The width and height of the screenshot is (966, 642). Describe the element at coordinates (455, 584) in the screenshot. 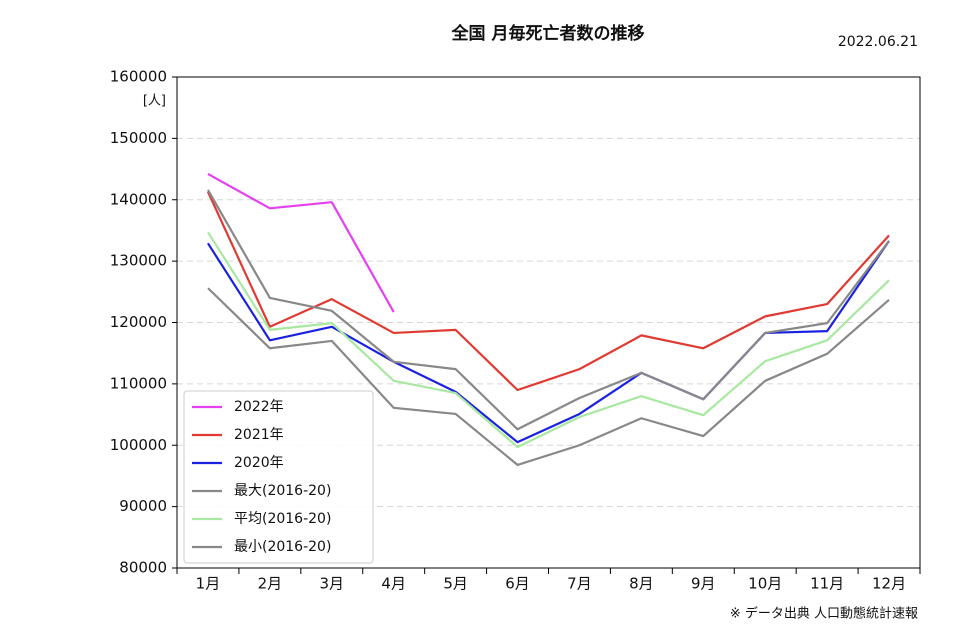

I see `x-tick-label: 5月` at that location.